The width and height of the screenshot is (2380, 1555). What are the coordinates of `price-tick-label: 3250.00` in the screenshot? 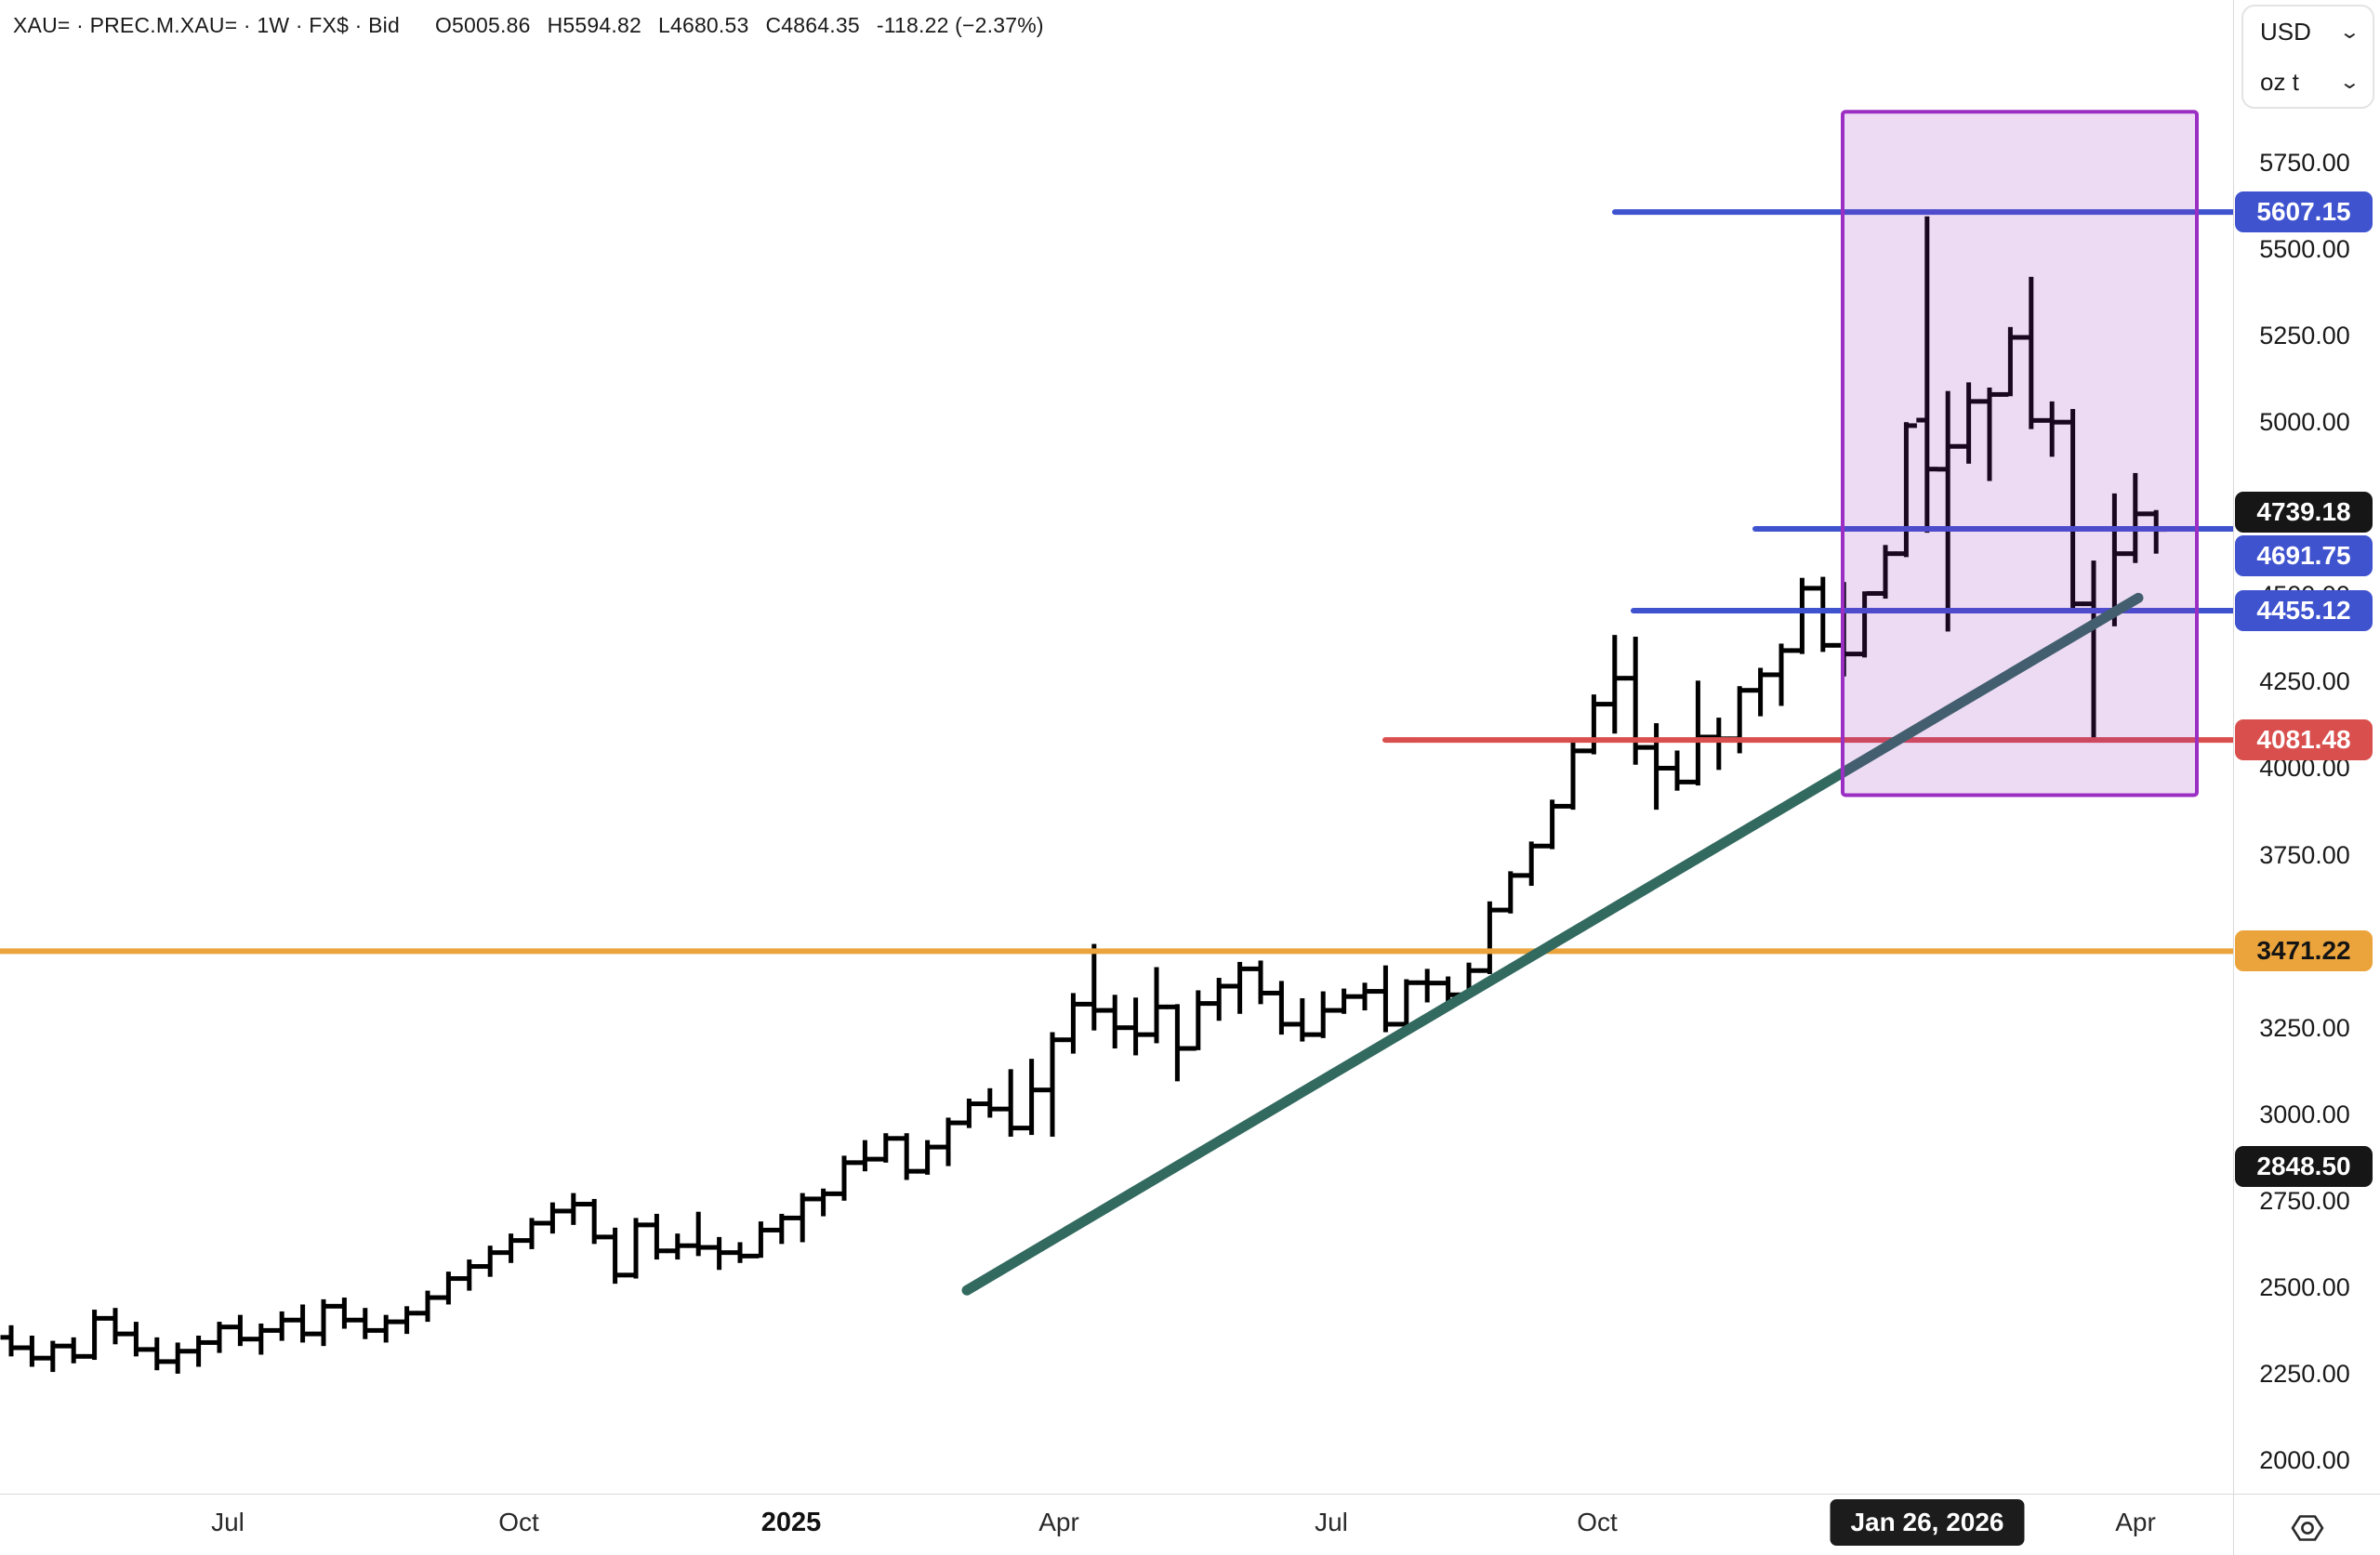 It's located at (2304, 1027).